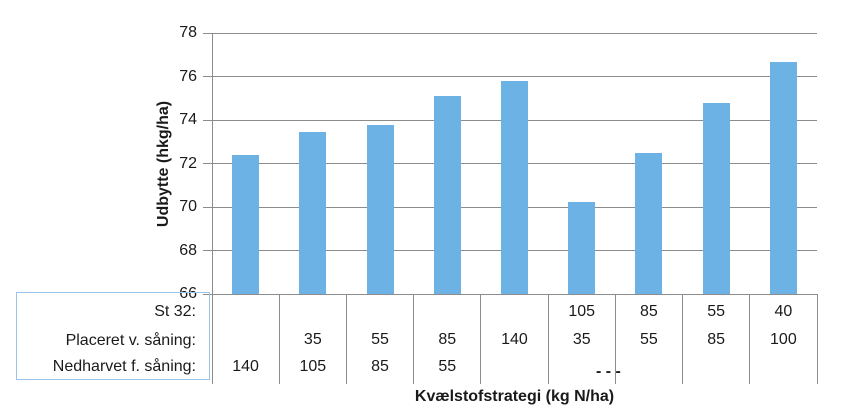  What do you see at coordinates (608, 370) in the screenshot?
I see `clipped-text-remnant: - - -` at bounding box center [608, 370].